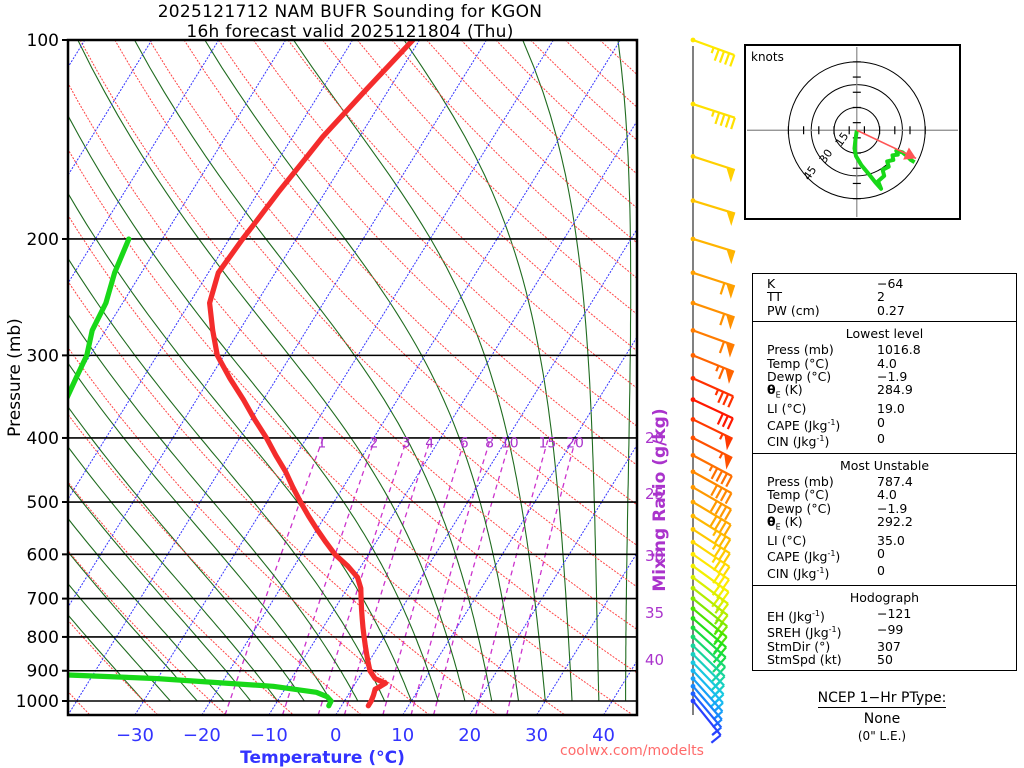 This screenshot has width=1024, height=768. I want to click on stats-row: StmDir (°) 307, so click(884, 646).